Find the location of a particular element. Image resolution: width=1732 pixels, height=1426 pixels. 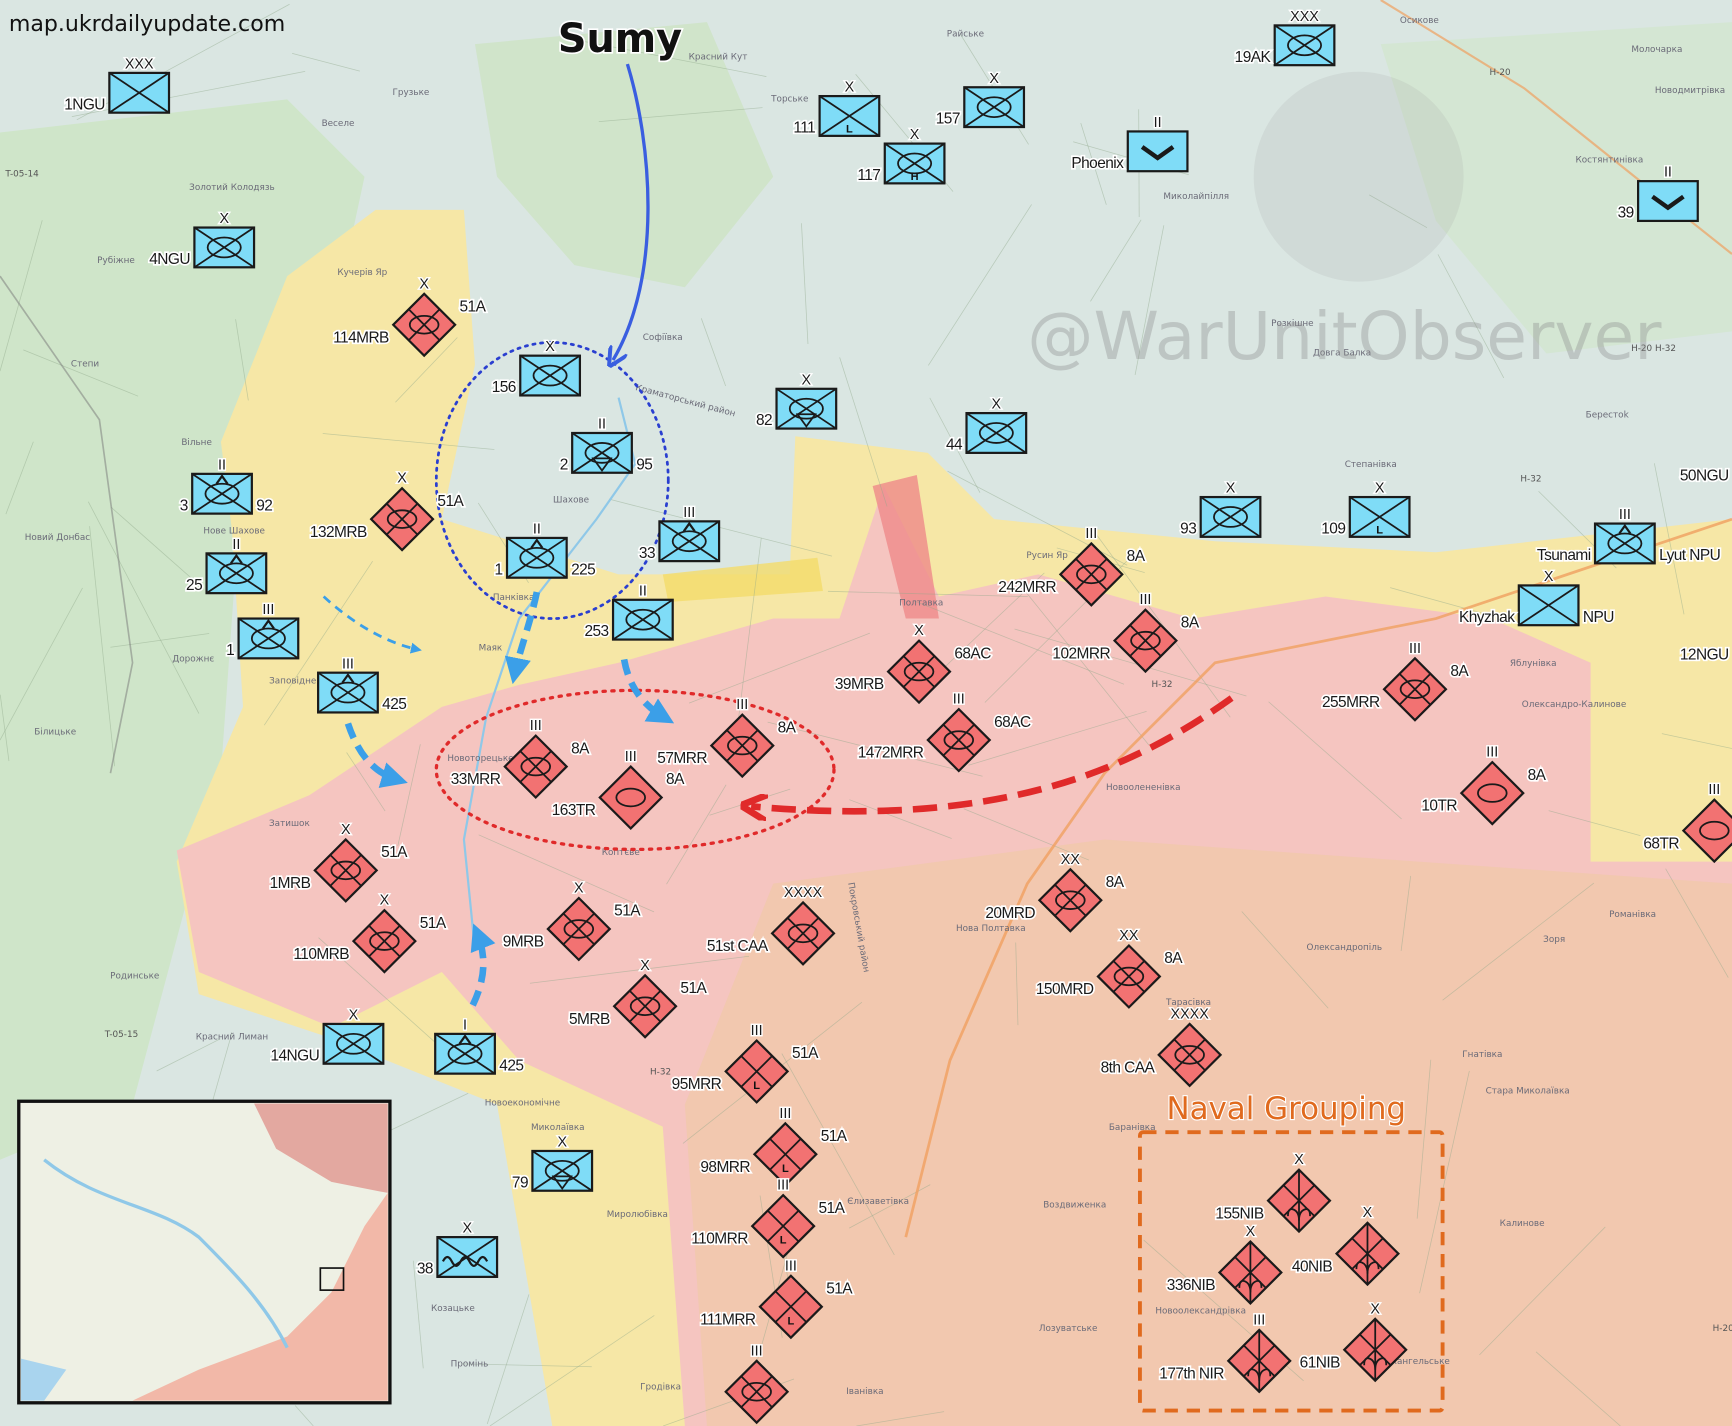

unit-ua-79: X 79 is located at coordinates (552, 1163).